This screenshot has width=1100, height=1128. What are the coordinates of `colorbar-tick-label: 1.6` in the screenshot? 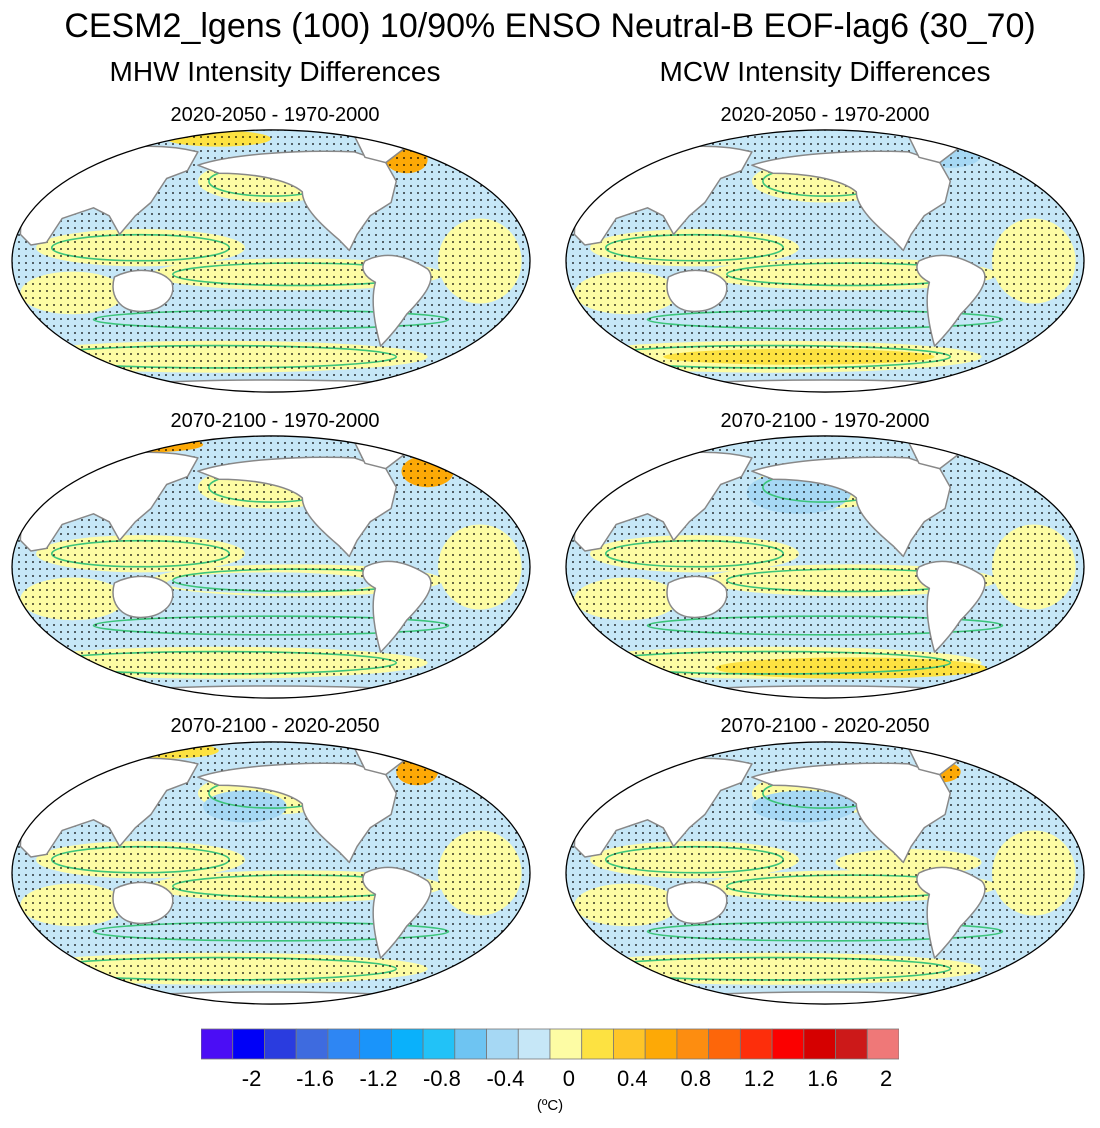 It's located at (822, 1078).